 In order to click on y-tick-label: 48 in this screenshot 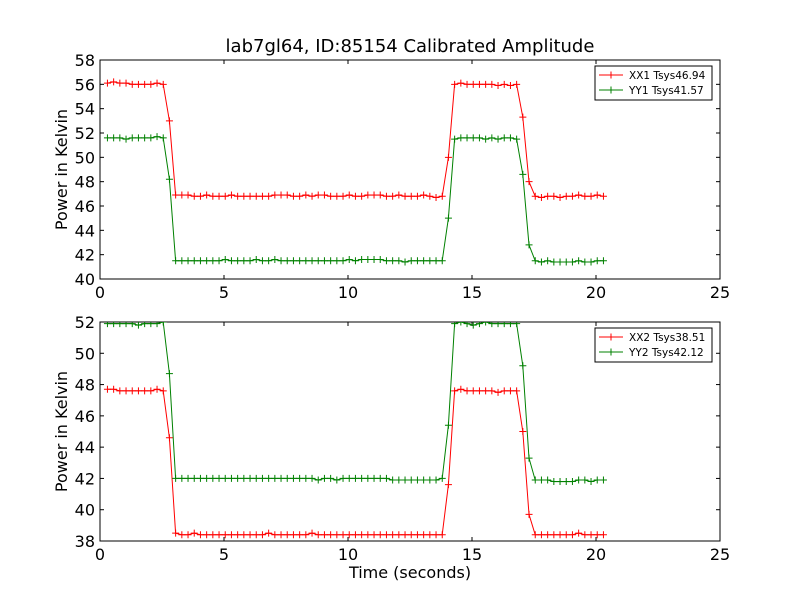, I will do `click(85, 385)`.